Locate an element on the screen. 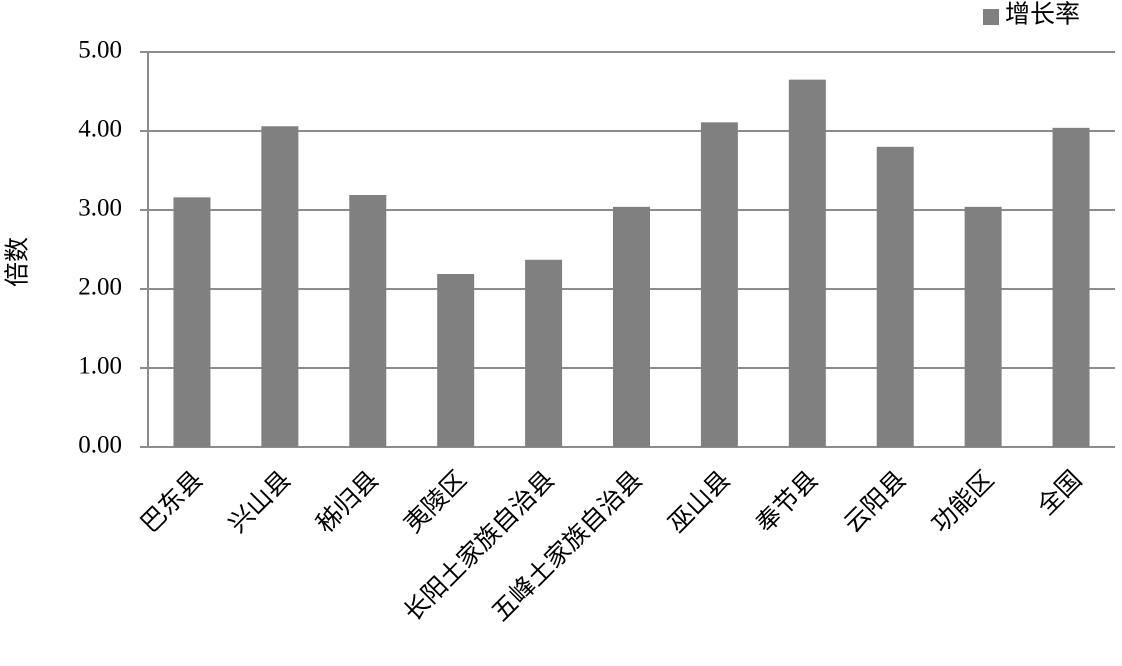 This screenshot has height=666, width=1122. y-tick-label: 1.00 is located at coordinates (100, 366).